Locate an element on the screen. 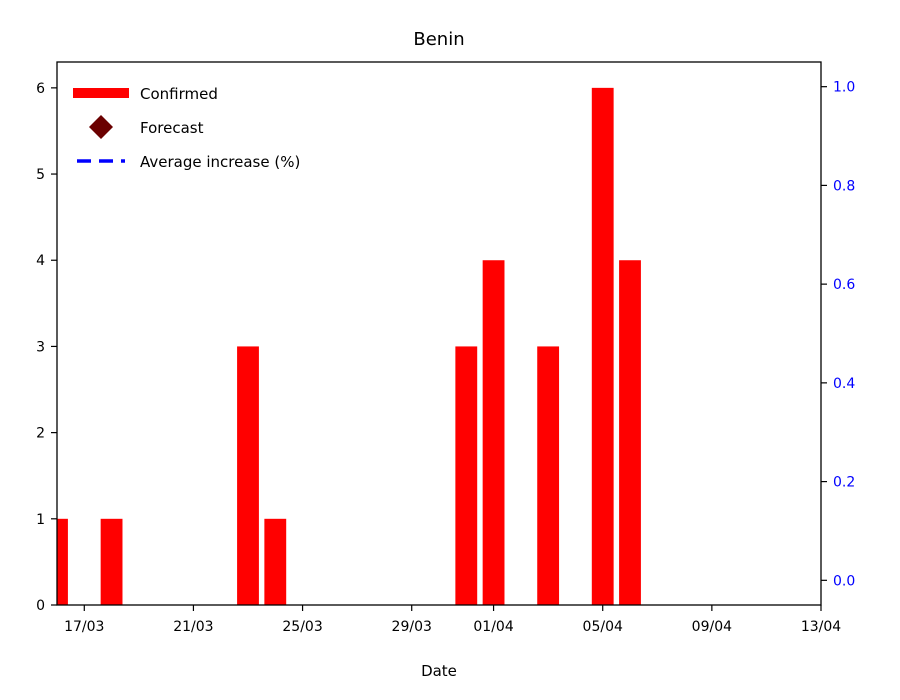  x-tick-label: 09/04 is located at coordinates (712, 627).